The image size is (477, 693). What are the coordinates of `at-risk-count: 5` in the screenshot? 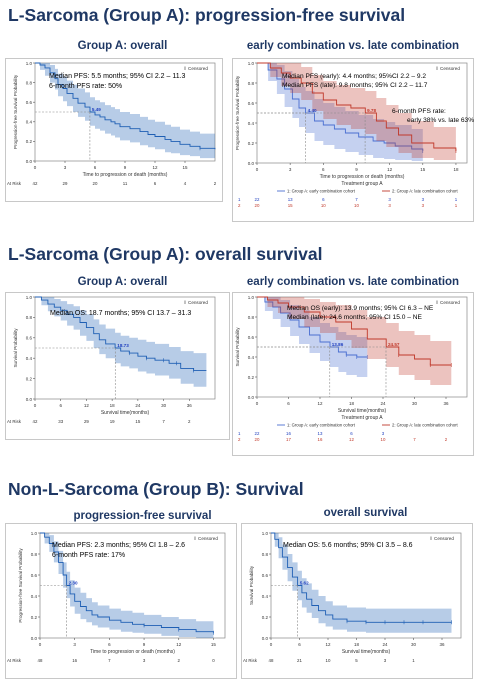 It's located at (356, 660).